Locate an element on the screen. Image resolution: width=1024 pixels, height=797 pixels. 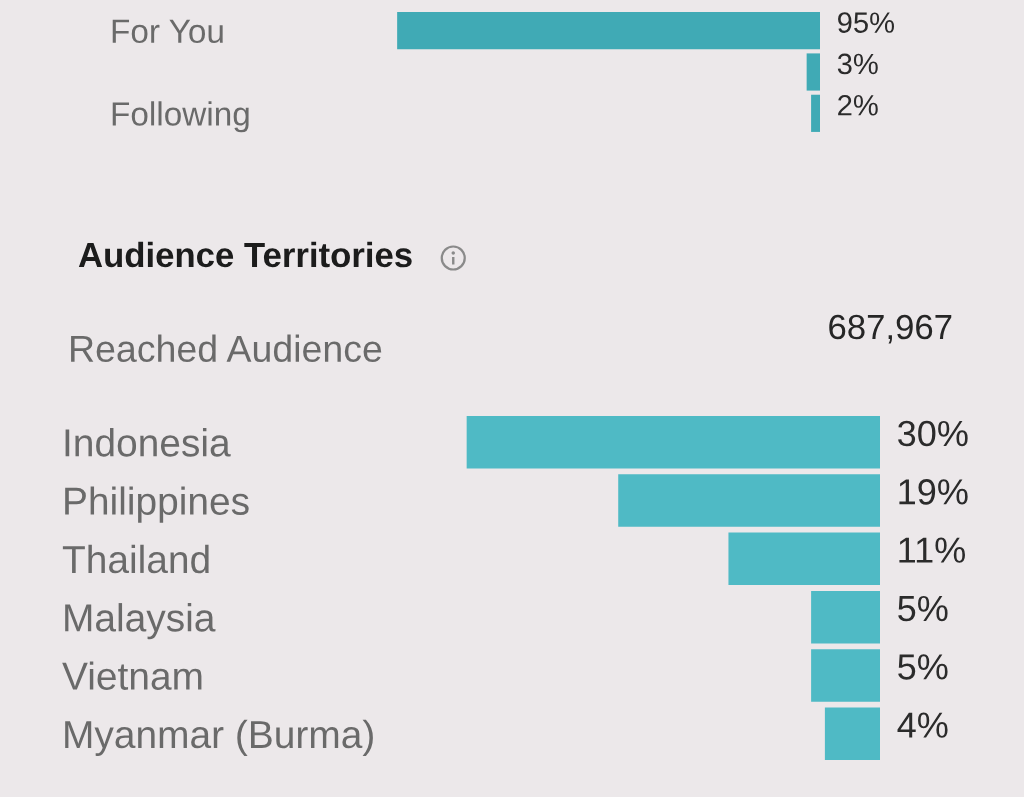
data-label: 95% is located at coordinates (866, 22).